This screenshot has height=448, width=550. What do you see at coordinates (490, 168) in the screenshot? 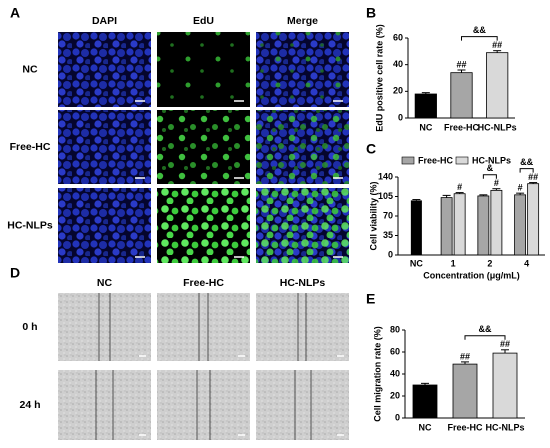
I see `comparison-label: &` at bounding box center [490, 168].